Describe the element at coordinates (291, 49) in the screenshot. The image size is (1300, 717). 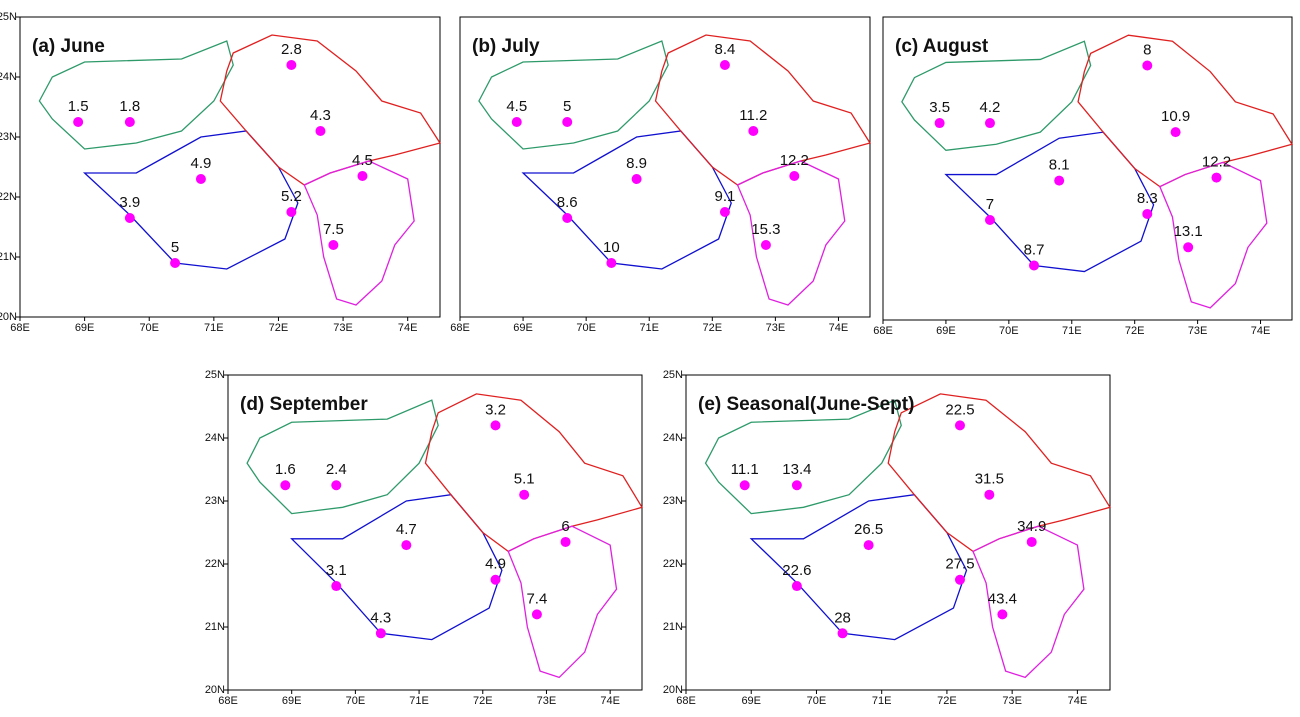
I see `station-value: 2.8` at that location.